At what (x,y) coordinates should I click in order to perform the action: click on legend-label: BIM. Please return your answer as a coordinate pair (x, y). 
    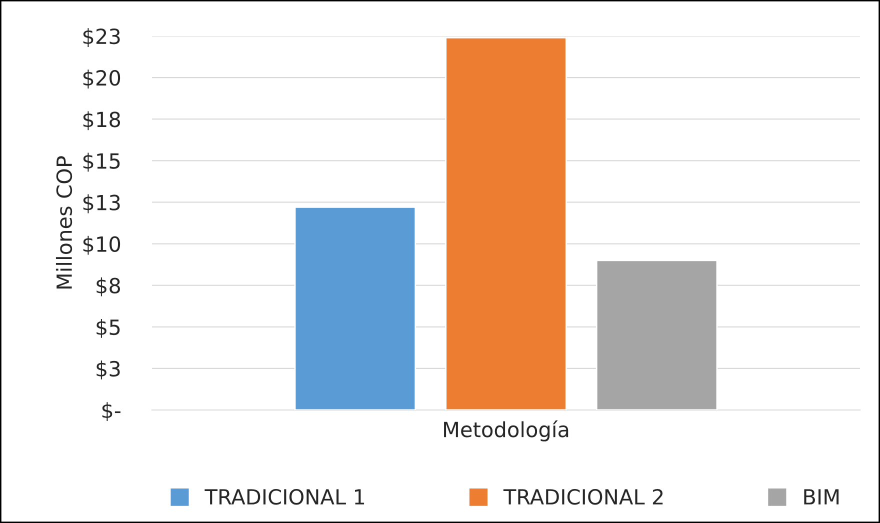
    Looking at the image, I should click on (821, 496).